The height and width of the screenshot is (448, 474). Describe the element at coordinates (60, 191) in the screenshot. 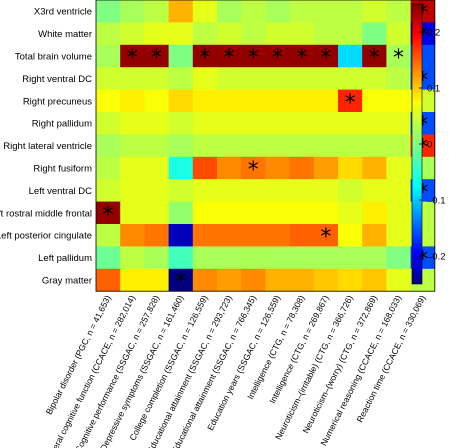

I see `row-label: Left ventral DC` at that location.